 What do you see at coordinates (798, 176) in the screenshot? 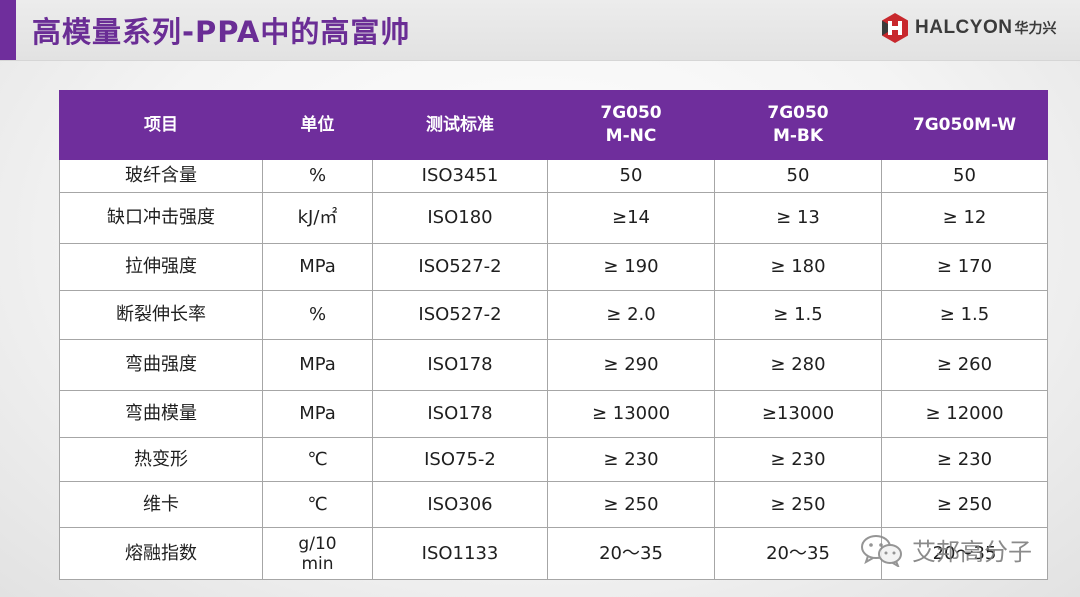
I see `column-7g050m-bk-cell: 50` at bounding box center [798, 176].